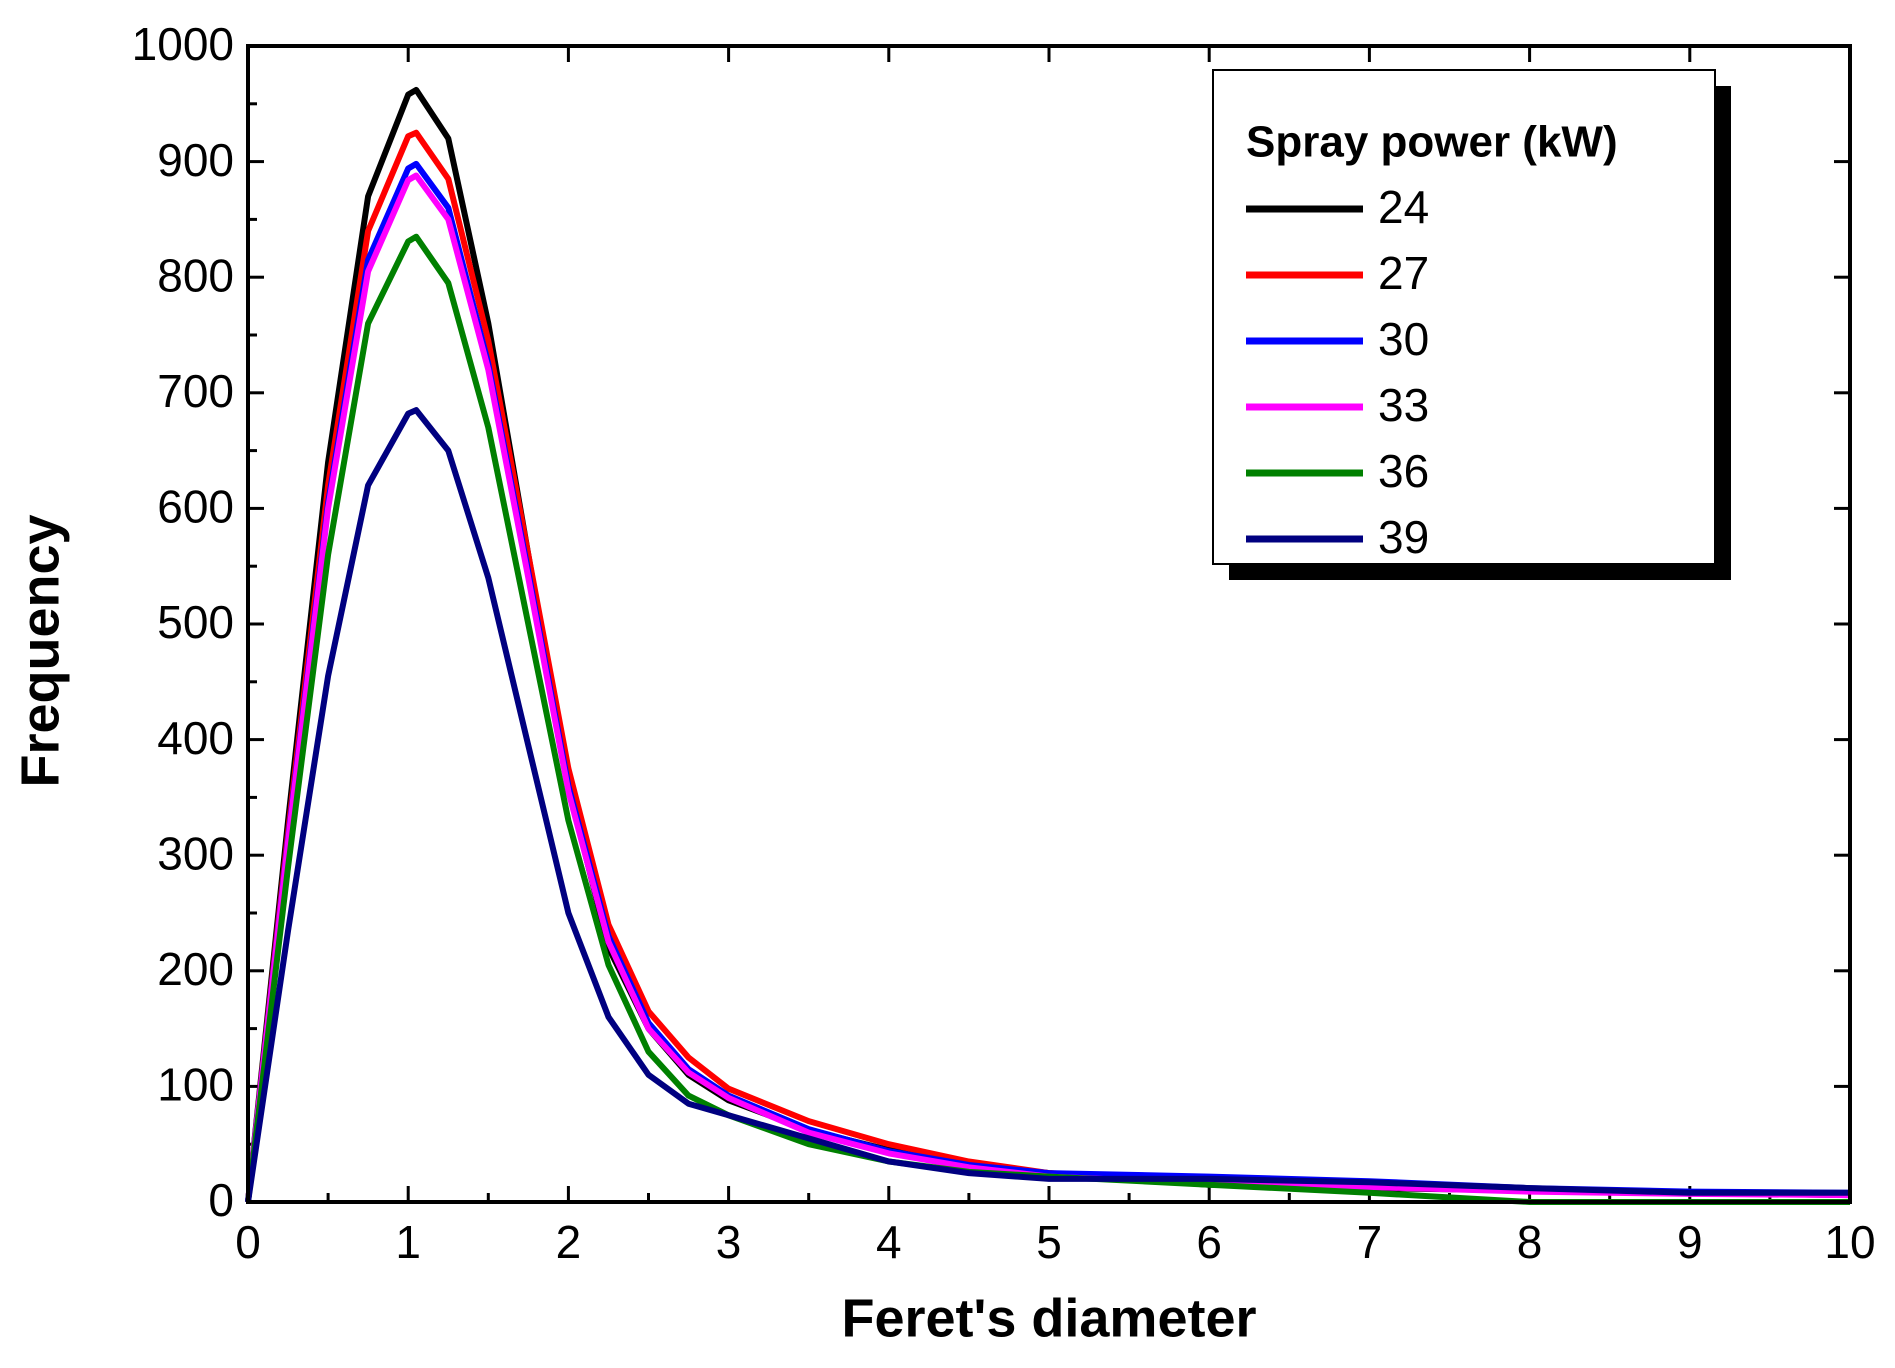  What do you see at coordinates (195, 622) in the screenshot?
I see `y-tick-label: 500` at bounding box center [195, 622].